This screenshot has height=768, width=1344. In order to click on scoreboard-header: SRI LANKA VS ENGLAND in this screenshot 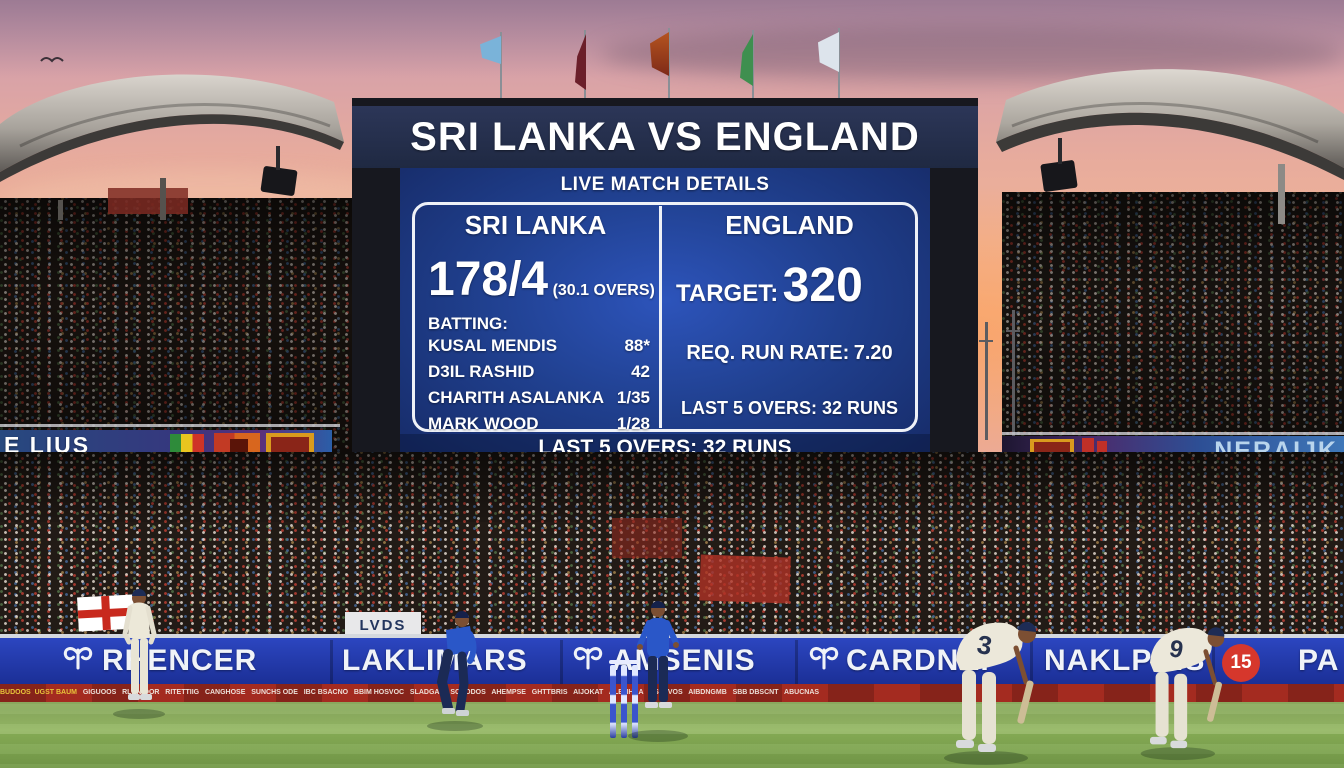, I will do `click(665, 137)`.